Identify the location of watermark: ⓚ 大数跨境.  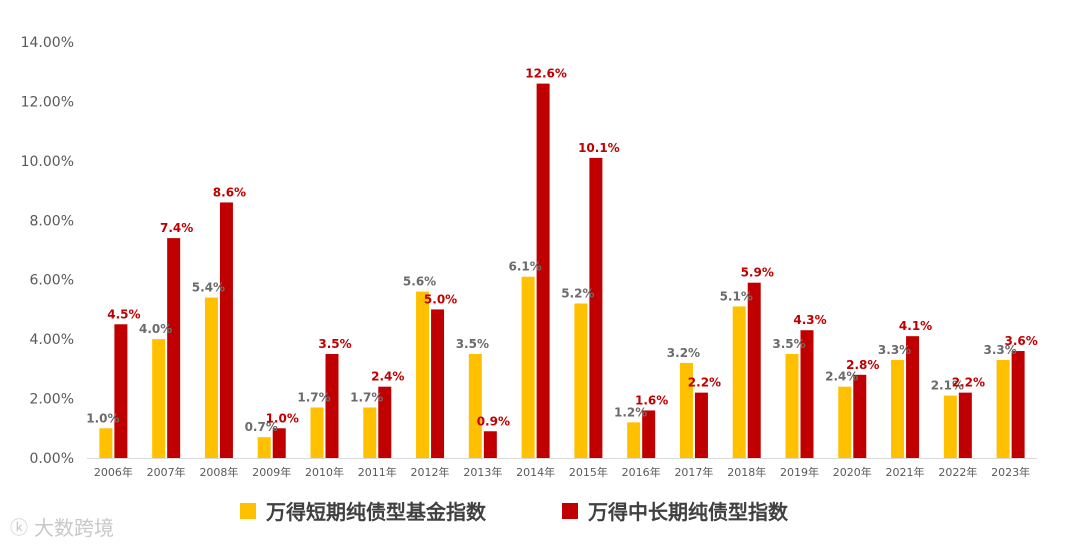
(62, 526).